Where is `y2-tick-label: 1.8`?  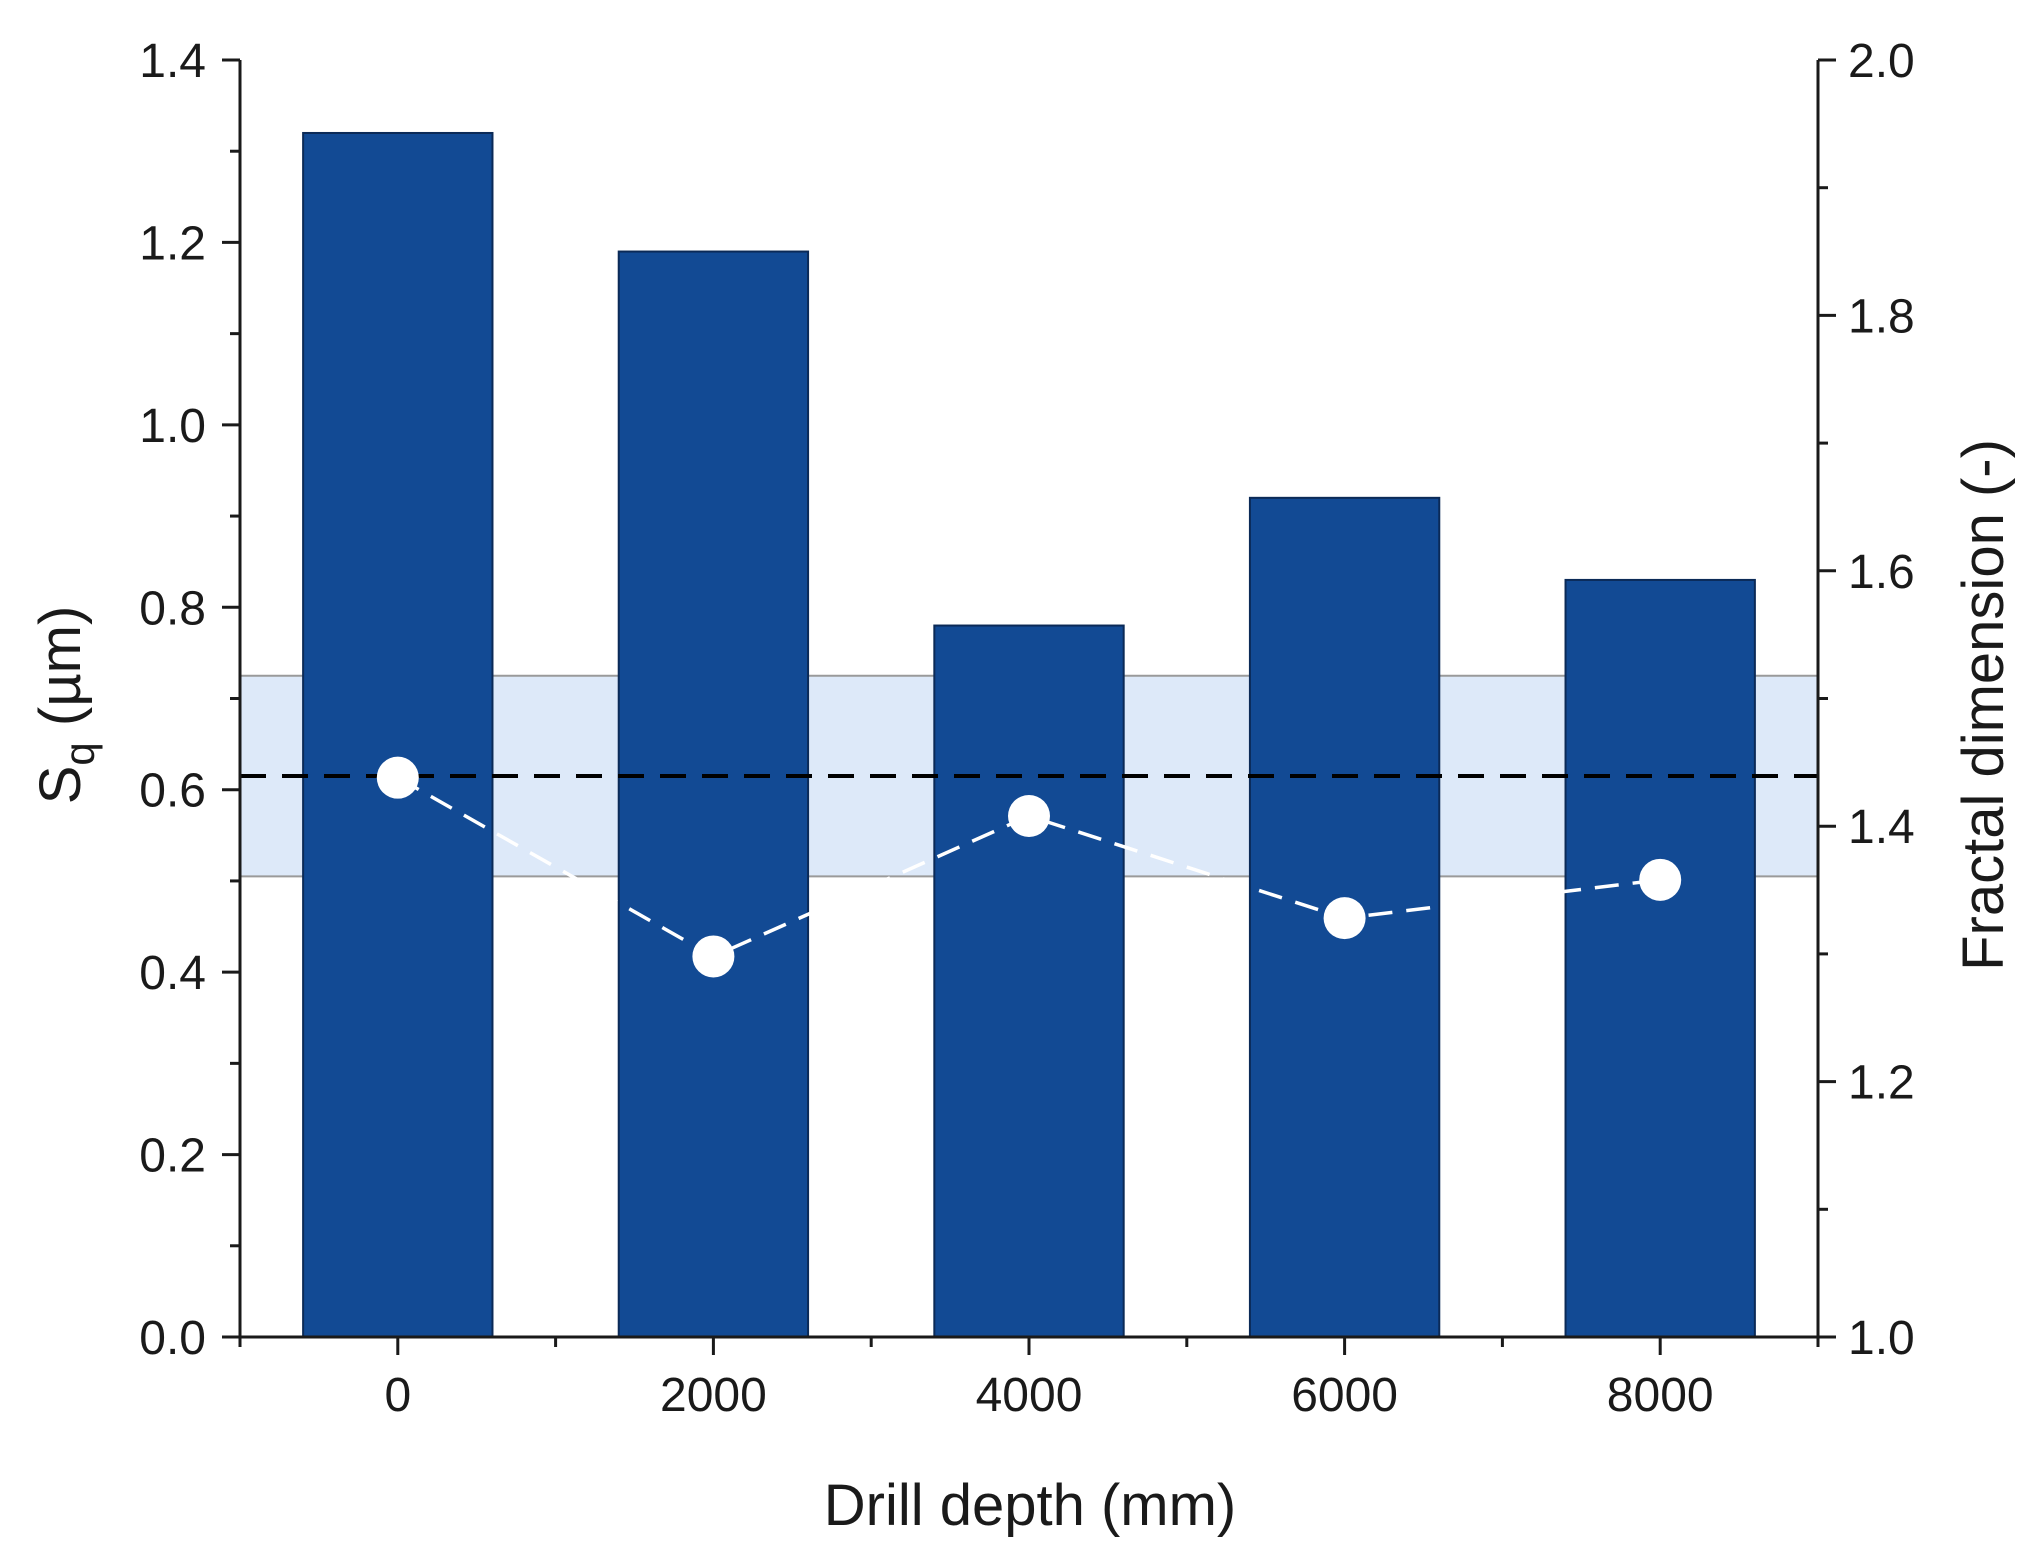
y2-tick-label: 1.8 is located at coordinates (1881, 316).